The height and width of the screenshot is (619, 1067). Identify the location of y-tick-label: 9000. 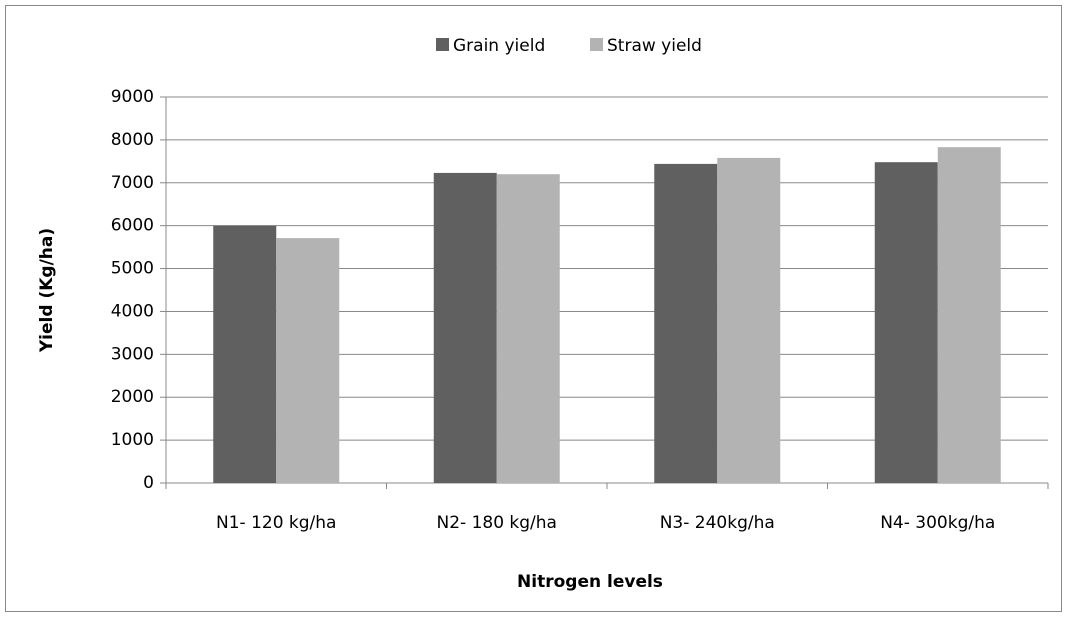
(132, 97).